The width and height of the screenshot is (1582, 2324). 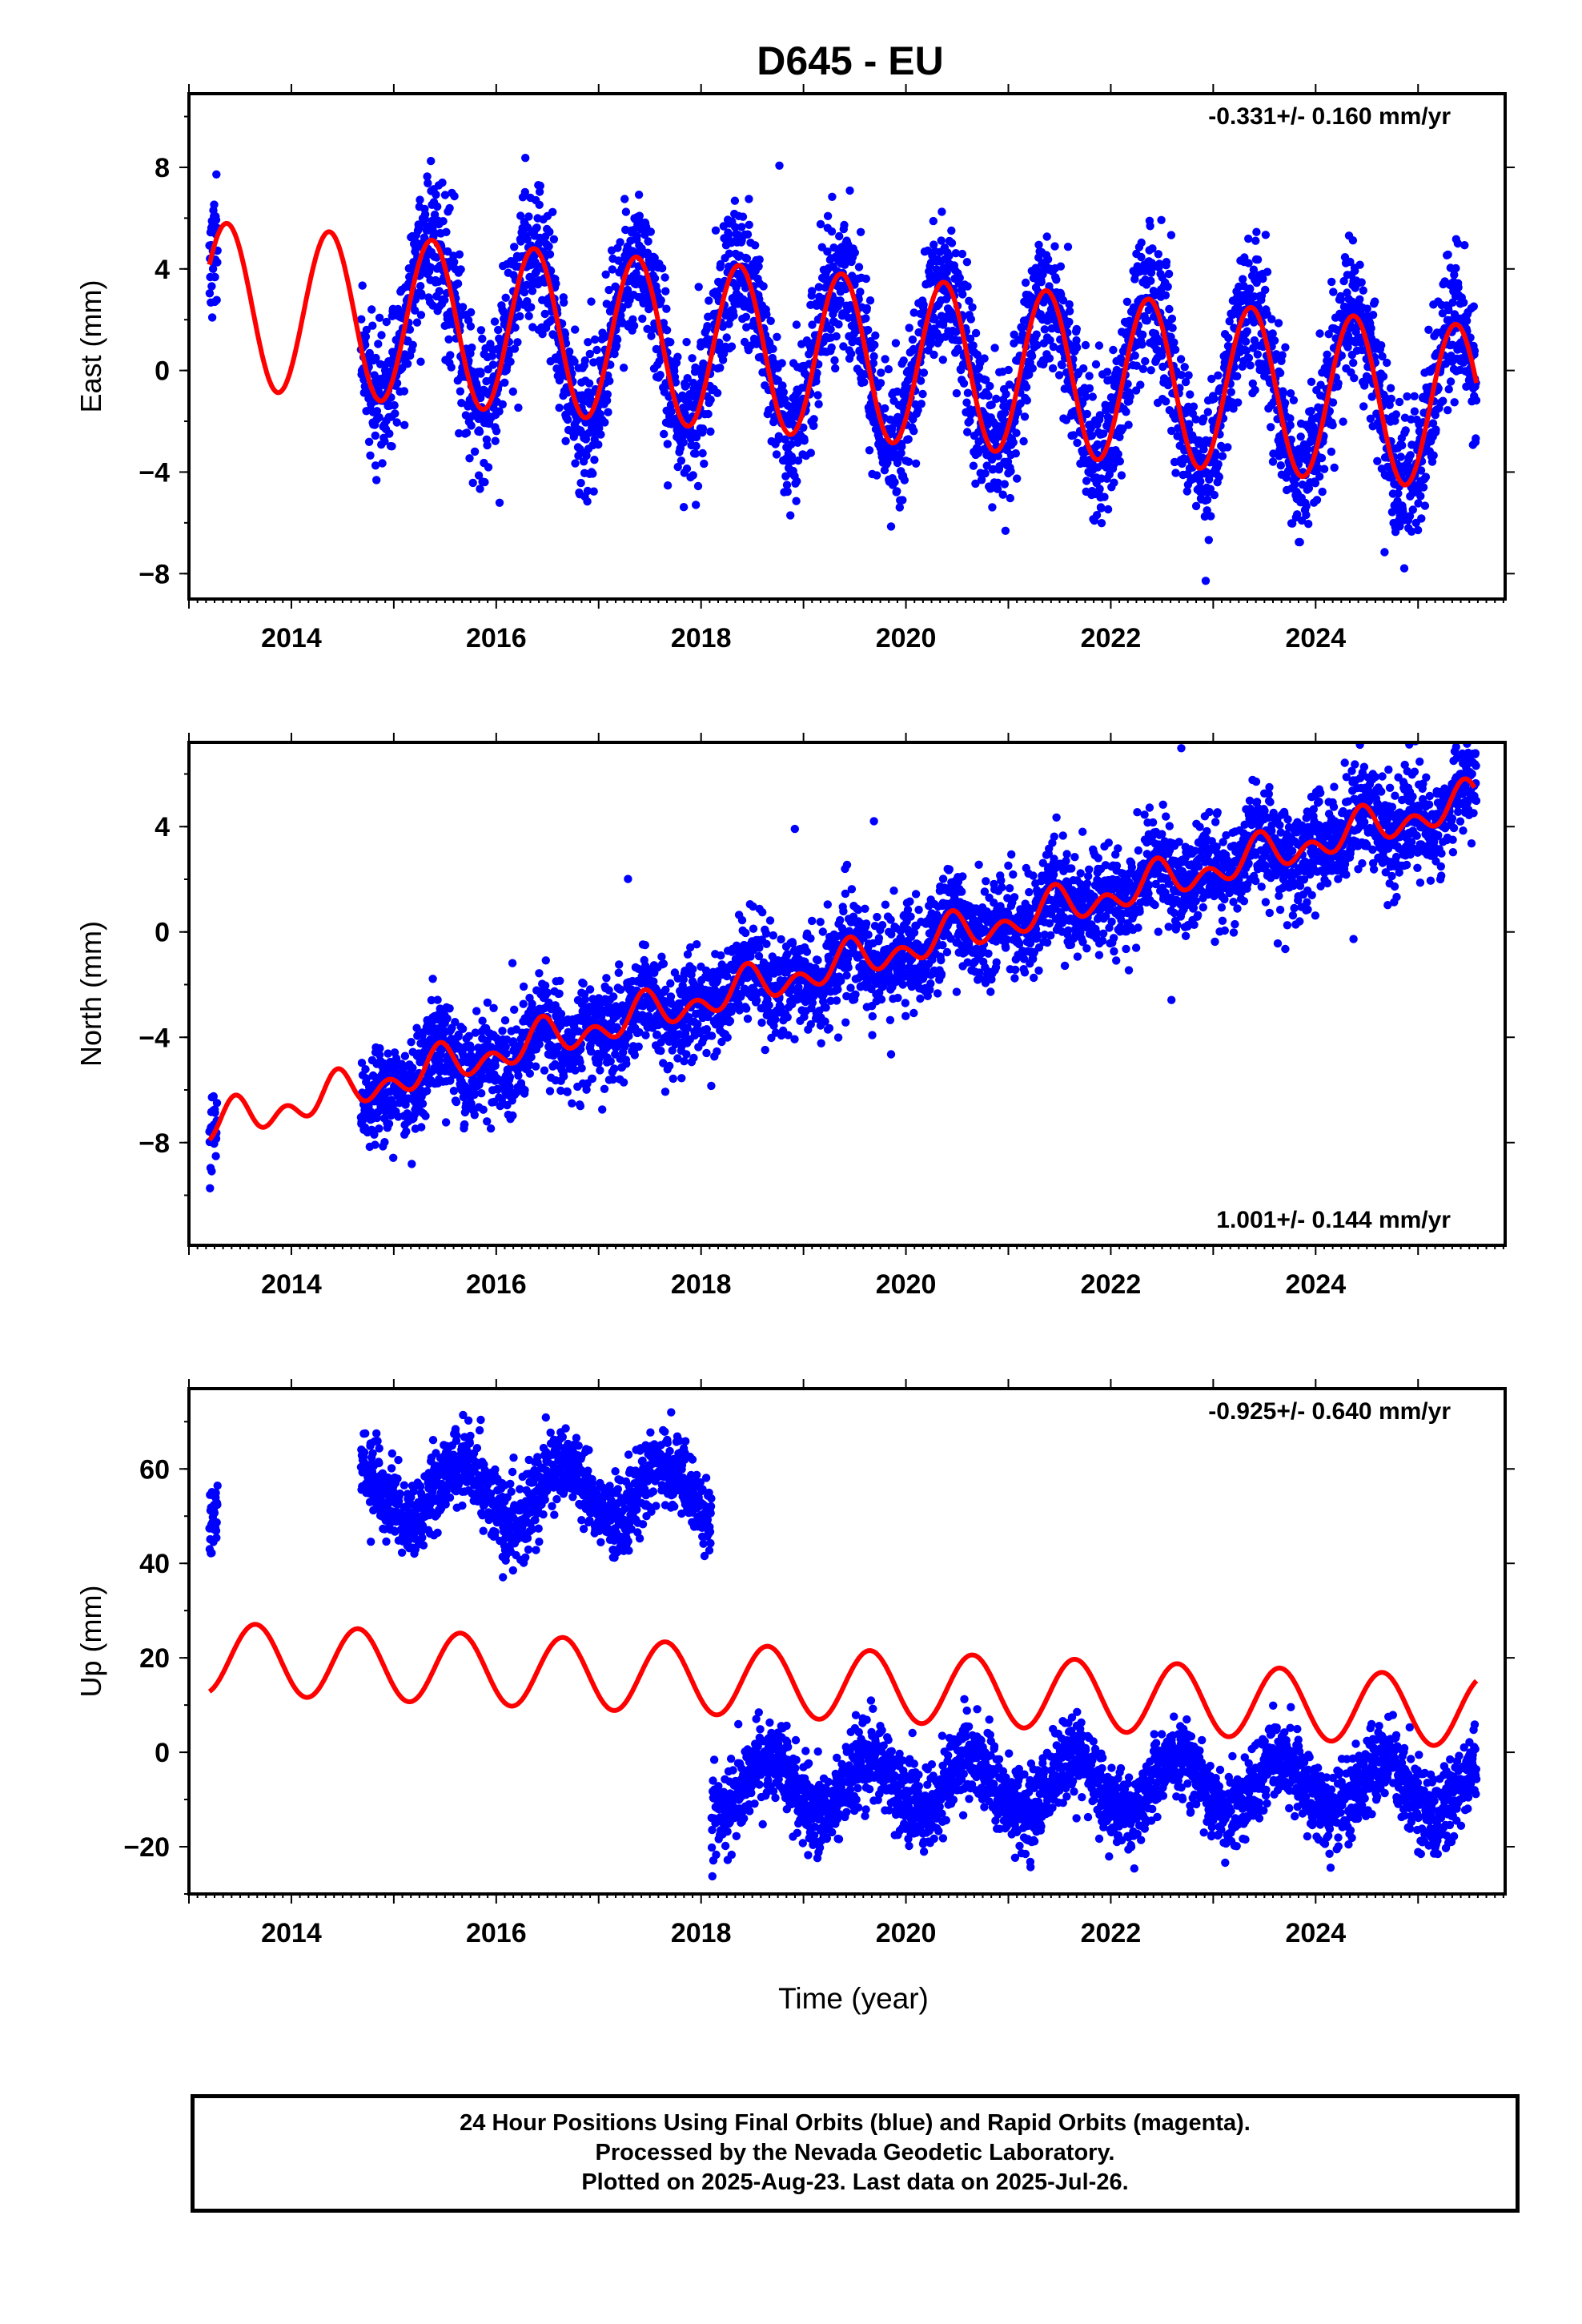 I want to click on x-tick-label: 2018, so click(x=701, y=638).